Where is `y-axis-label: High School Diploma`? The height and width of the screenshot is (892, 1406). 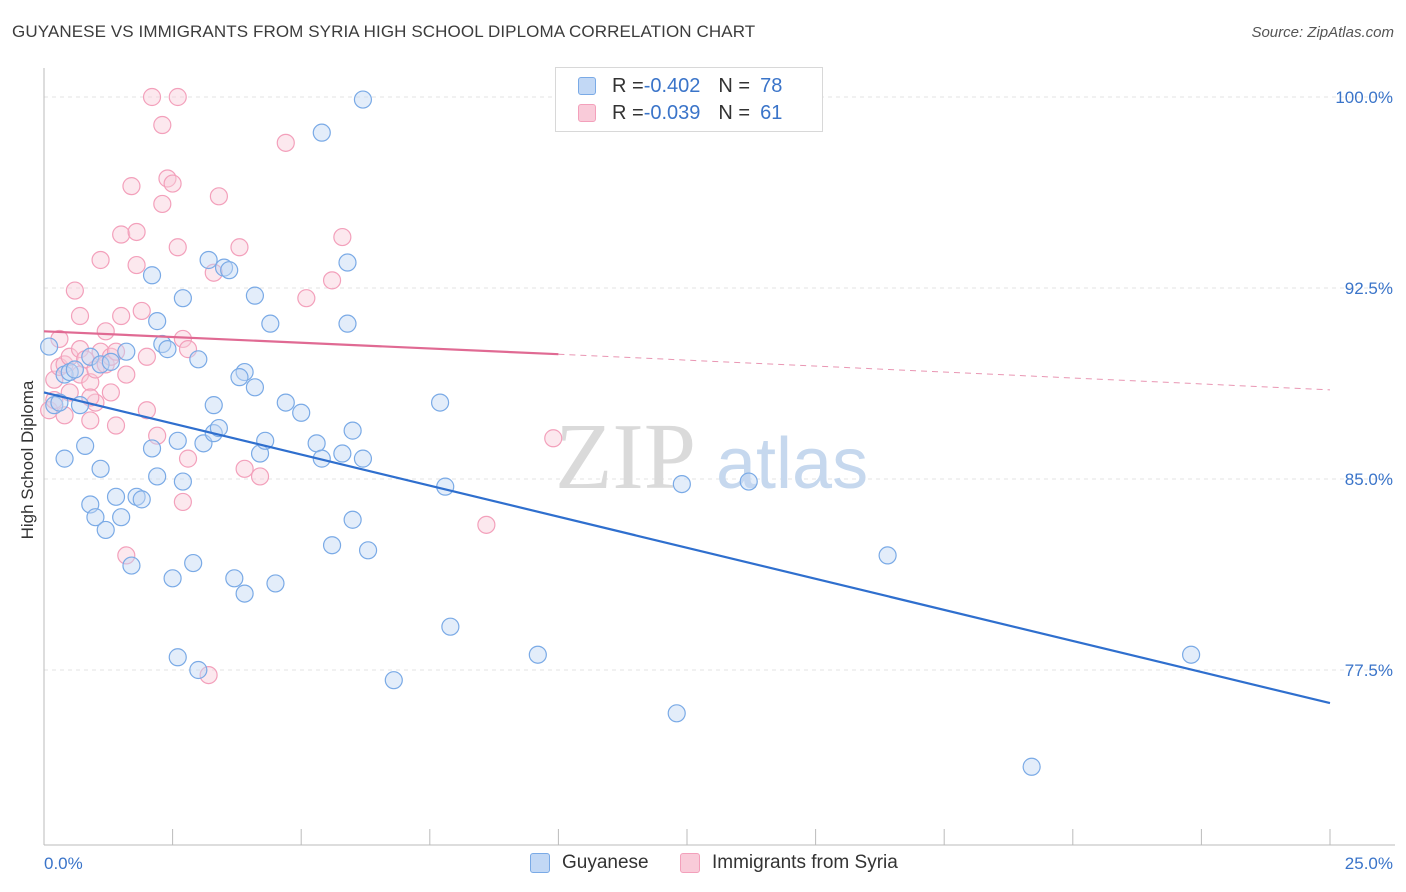 y-axis-label: High School Diploma is located at coordinates (27, 460).